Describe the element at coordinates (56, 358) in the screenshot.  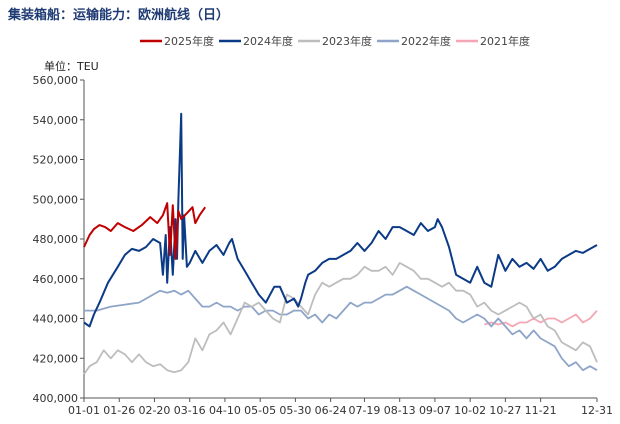
I see `y-tick-label: 420,000` at that location.